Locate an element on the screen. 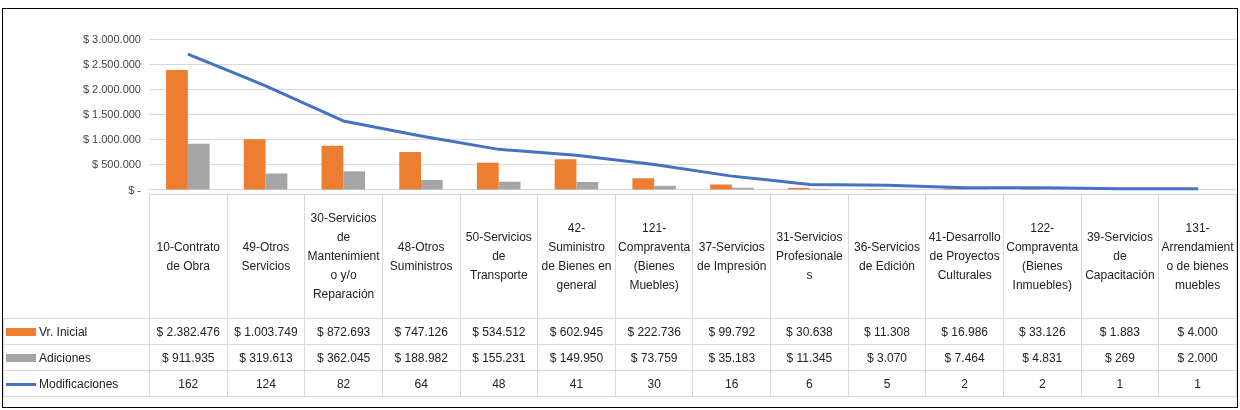 Image resolution: width=1240 pixels, height=410 pixels. data-label: $ 747.126 is located at coordinates (421, 331).